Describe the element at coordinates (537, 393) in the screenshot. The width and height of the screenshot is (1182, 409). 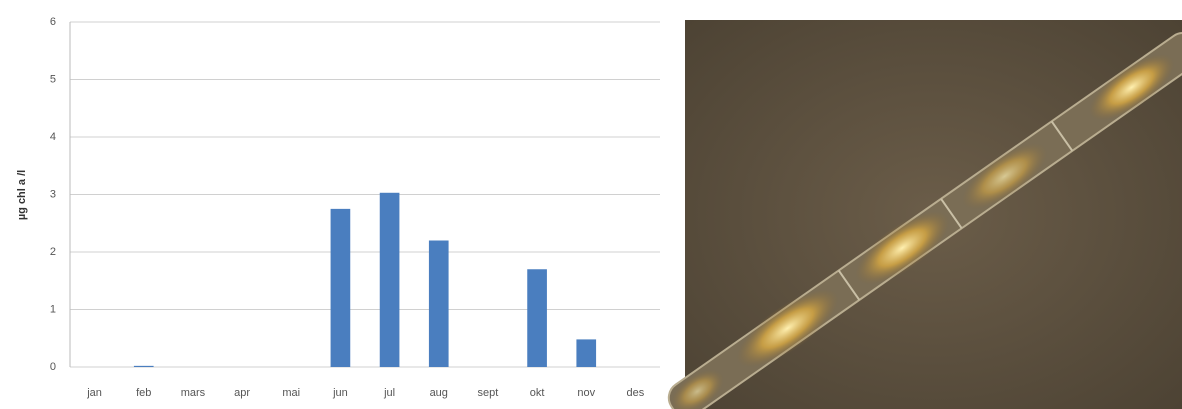
I see `x-tick-label: okt` at that location.